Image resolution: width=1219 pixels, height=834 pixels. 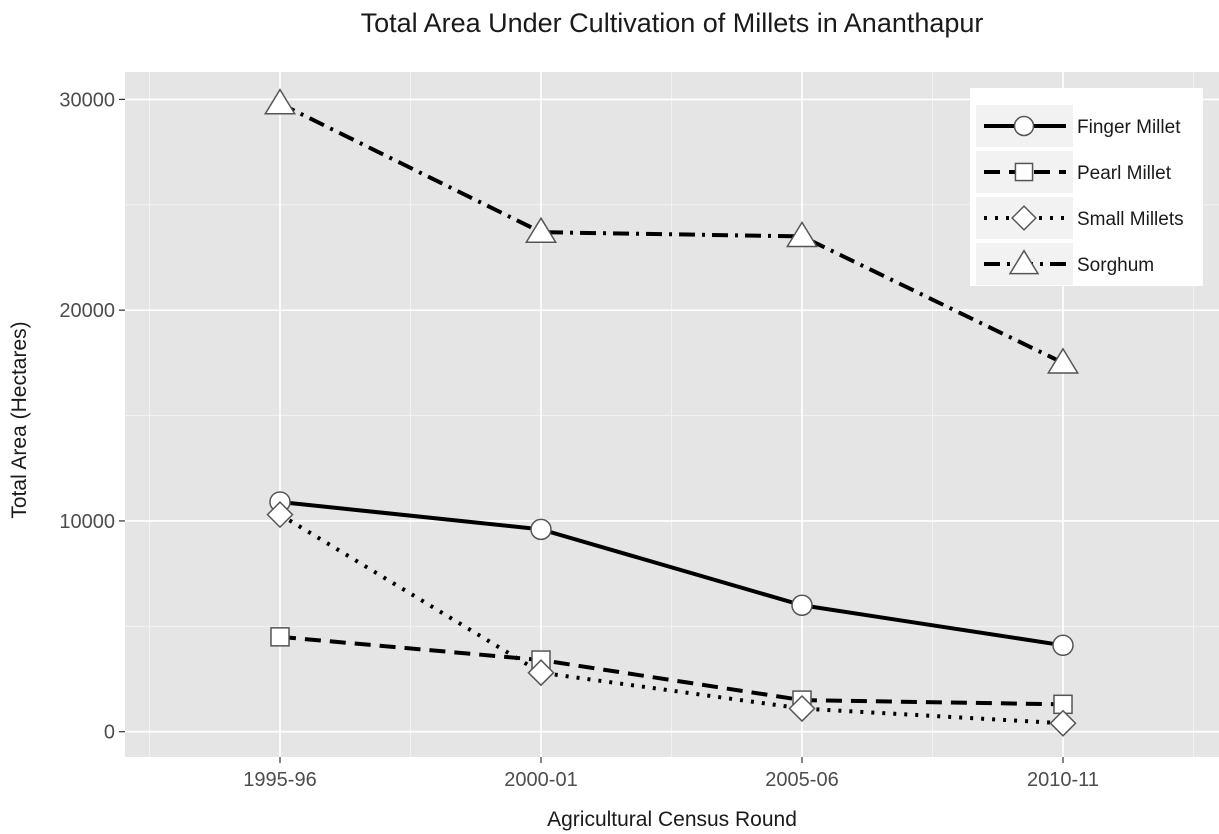 What do you see at coordinates (87, 522) in the screenshot?
I see `y-tick-label: 10000` at bounding box center [87, 522].